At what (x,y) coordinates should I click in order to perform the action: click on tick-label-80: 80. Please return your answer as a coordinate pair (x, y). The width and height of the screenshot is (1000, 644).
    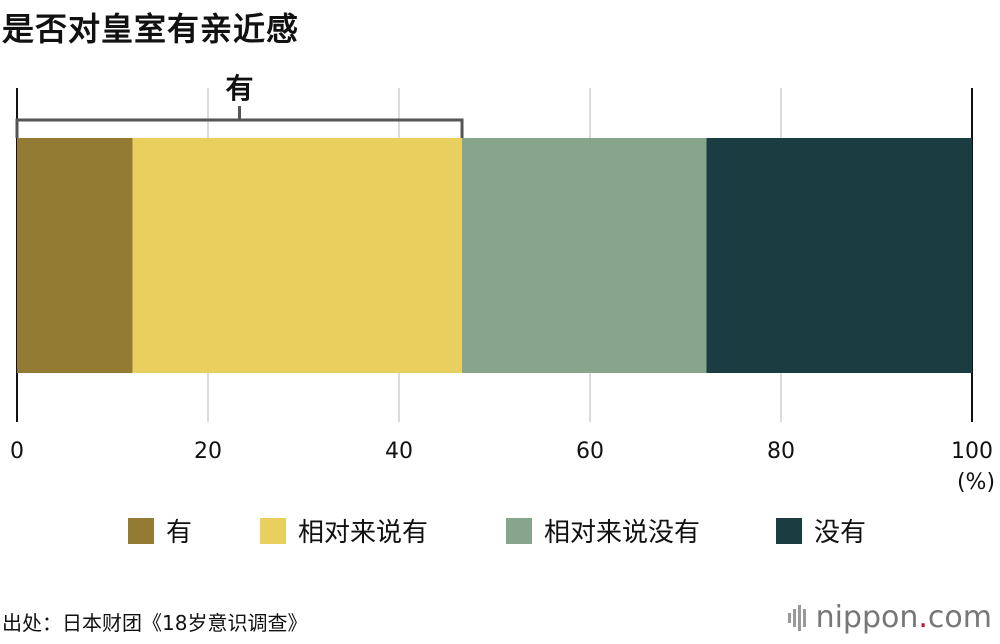
    Looking at the image, I should click on (781, 451).